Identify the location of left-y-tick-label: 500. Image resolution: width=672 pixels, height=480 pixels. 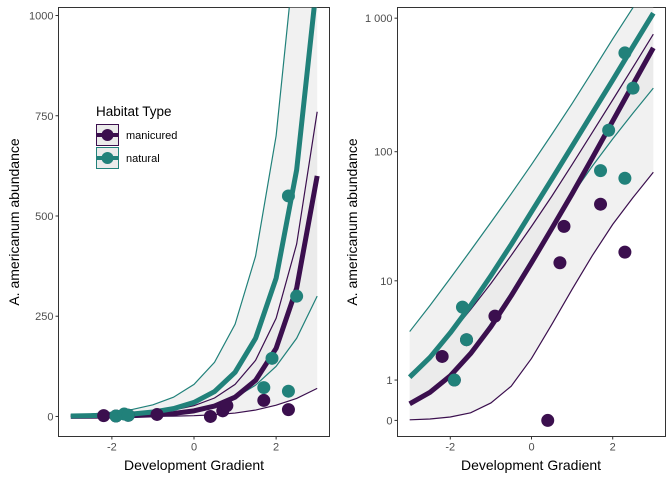
(44, 217).